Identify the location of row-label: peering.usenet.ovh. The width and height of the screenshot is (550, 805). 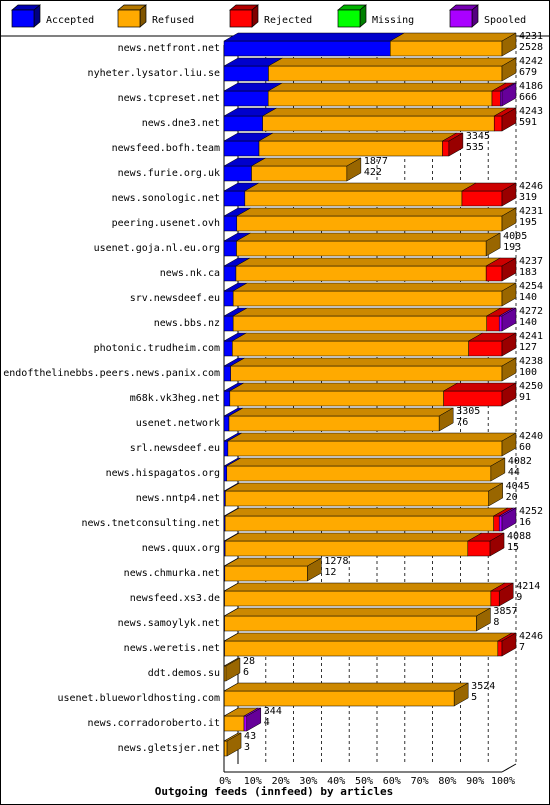
(166, 223).